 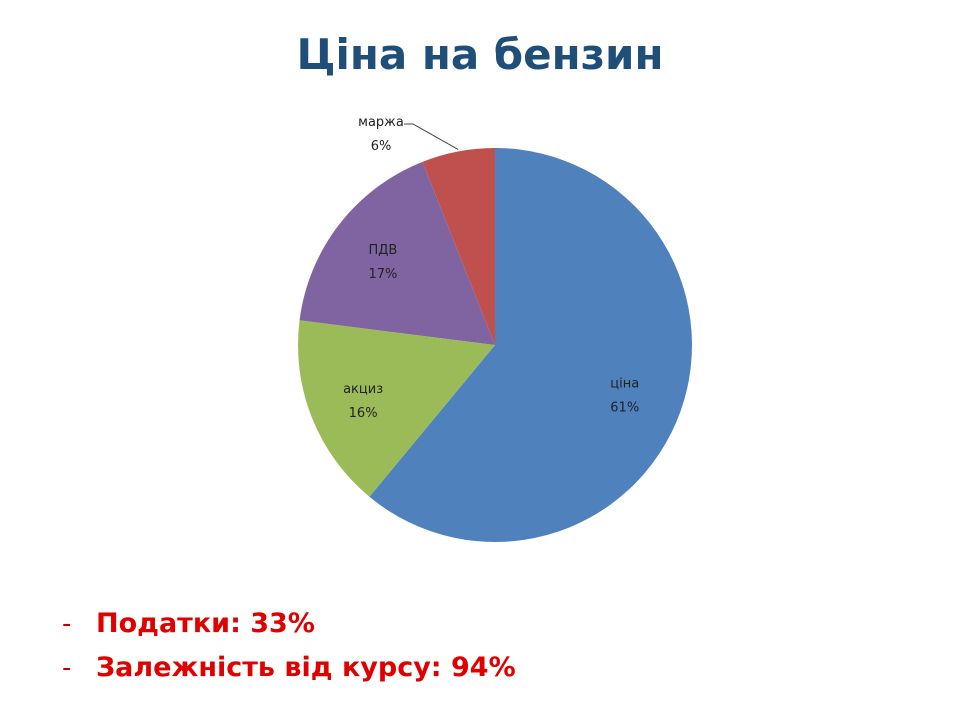 I want to click on bullet-taxes: - Податки: 33%, so click(x=289, y=630).